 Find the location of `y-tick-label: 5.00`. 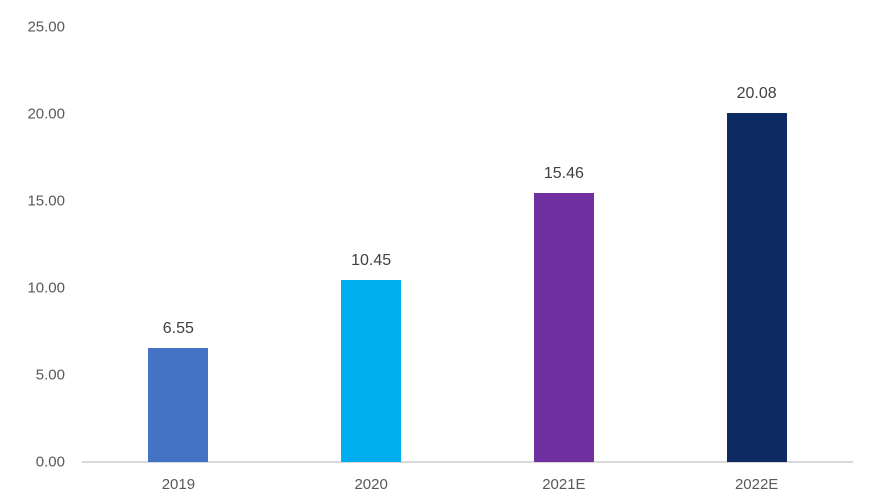

y-tick-label: 5.00 is located at coordinates (50, 375).